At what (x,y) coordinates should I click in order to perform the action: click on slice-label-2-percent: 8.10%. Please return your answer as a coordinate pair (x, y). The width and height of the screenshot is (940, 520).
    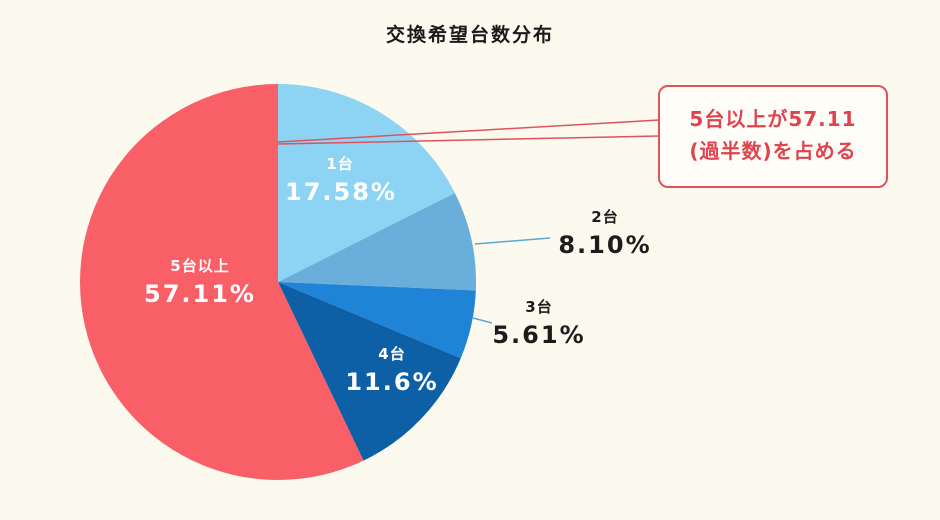
    Looking at the image, I should click on (605, 245).